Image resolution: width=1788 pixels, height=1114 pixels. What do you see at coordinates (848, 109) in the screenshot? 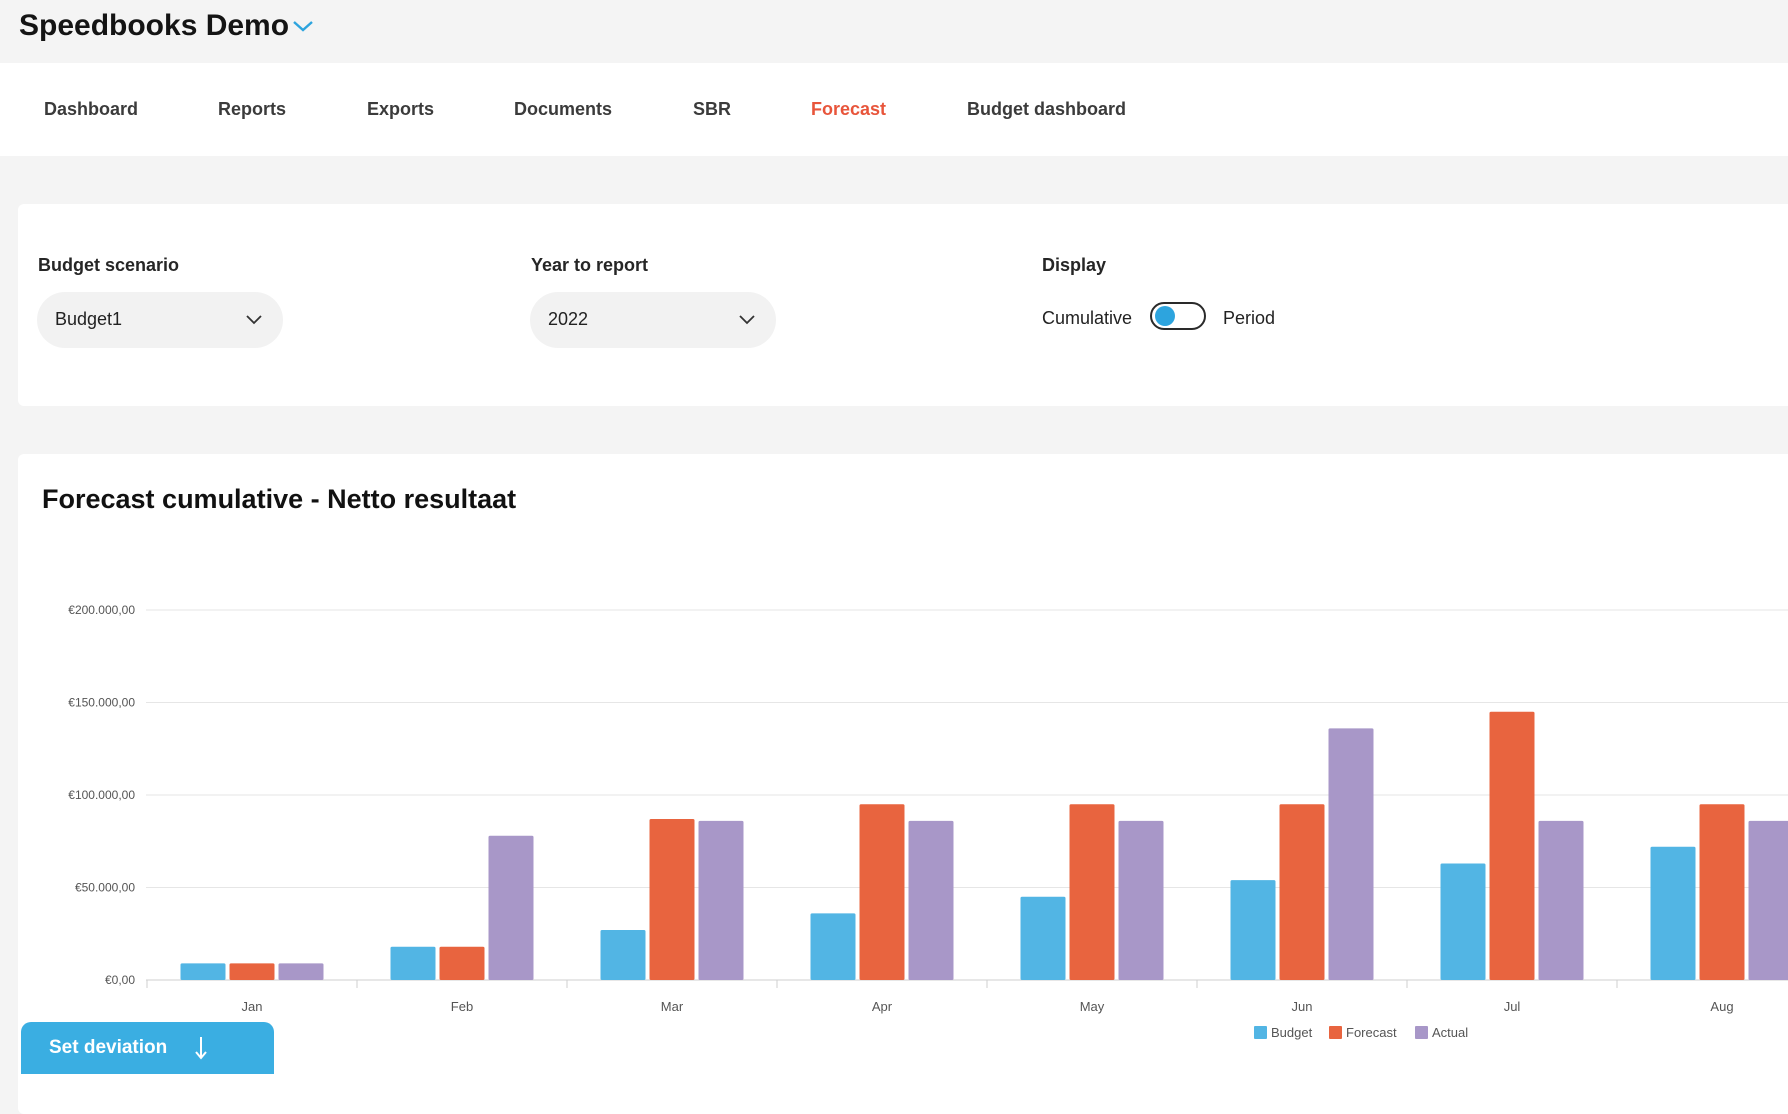
I see `tab-forecast: Forecast` at bounding box center [848, 109].